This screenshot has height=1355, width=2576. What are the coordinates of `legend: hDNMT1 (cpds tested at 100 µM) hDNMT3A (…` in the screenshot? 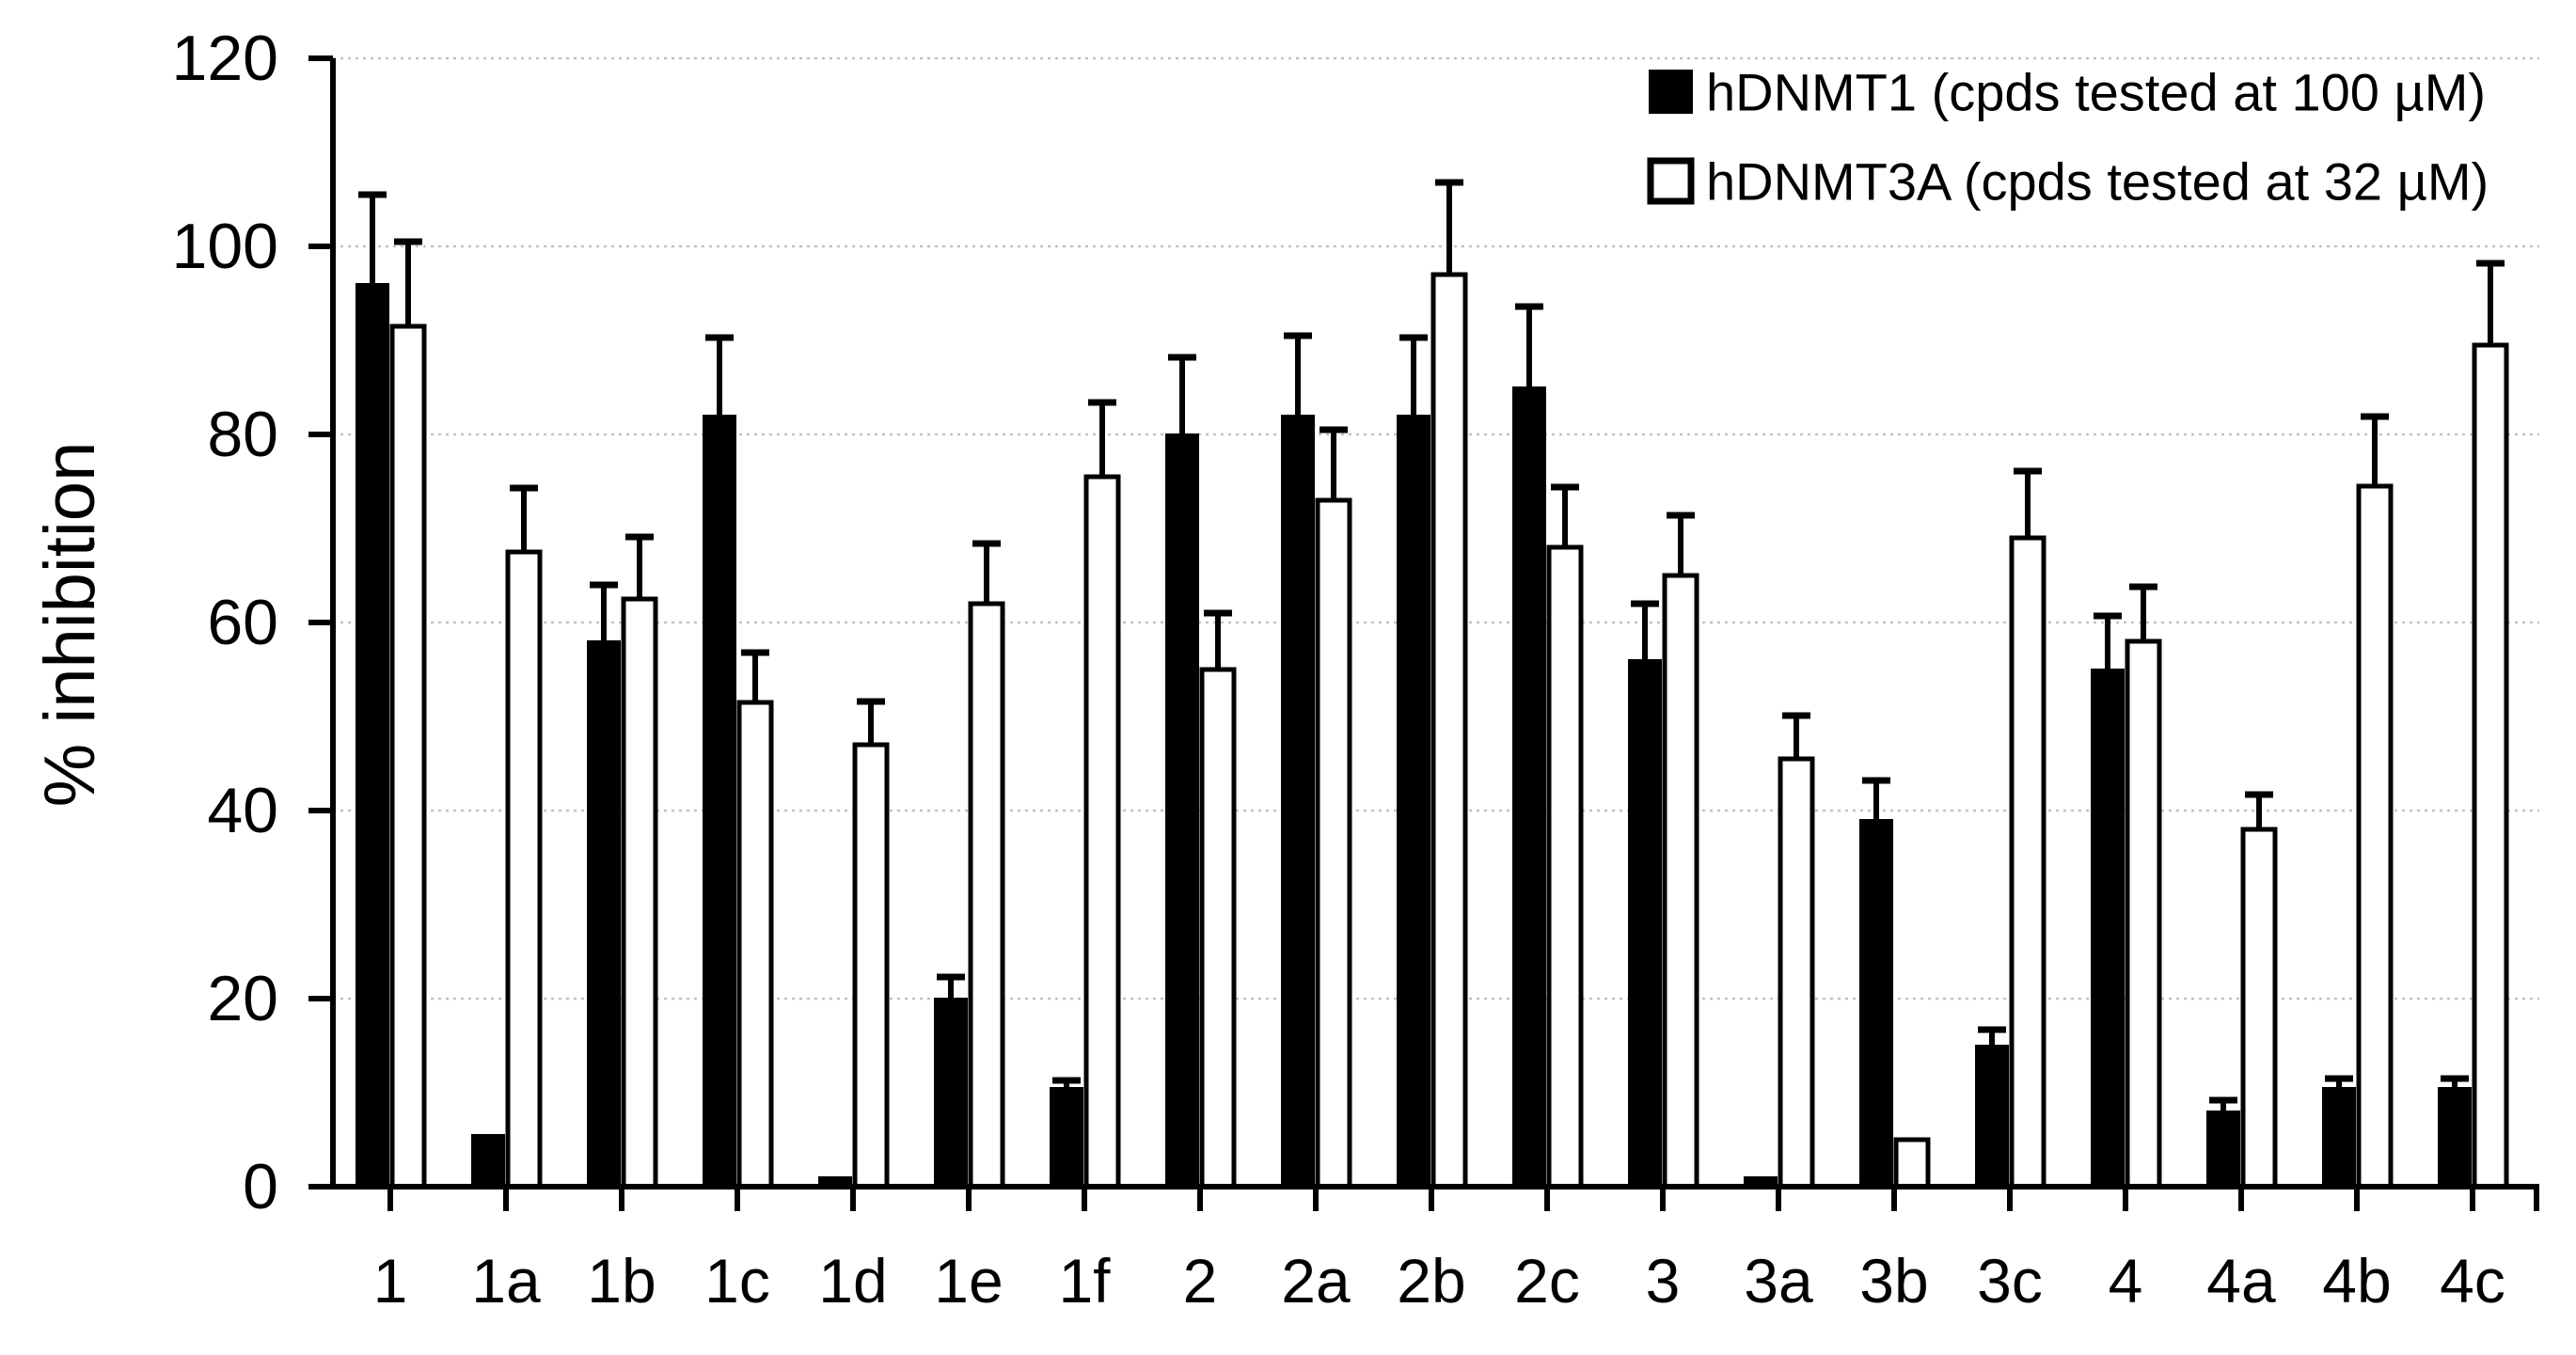 It's located at (2068, 137).